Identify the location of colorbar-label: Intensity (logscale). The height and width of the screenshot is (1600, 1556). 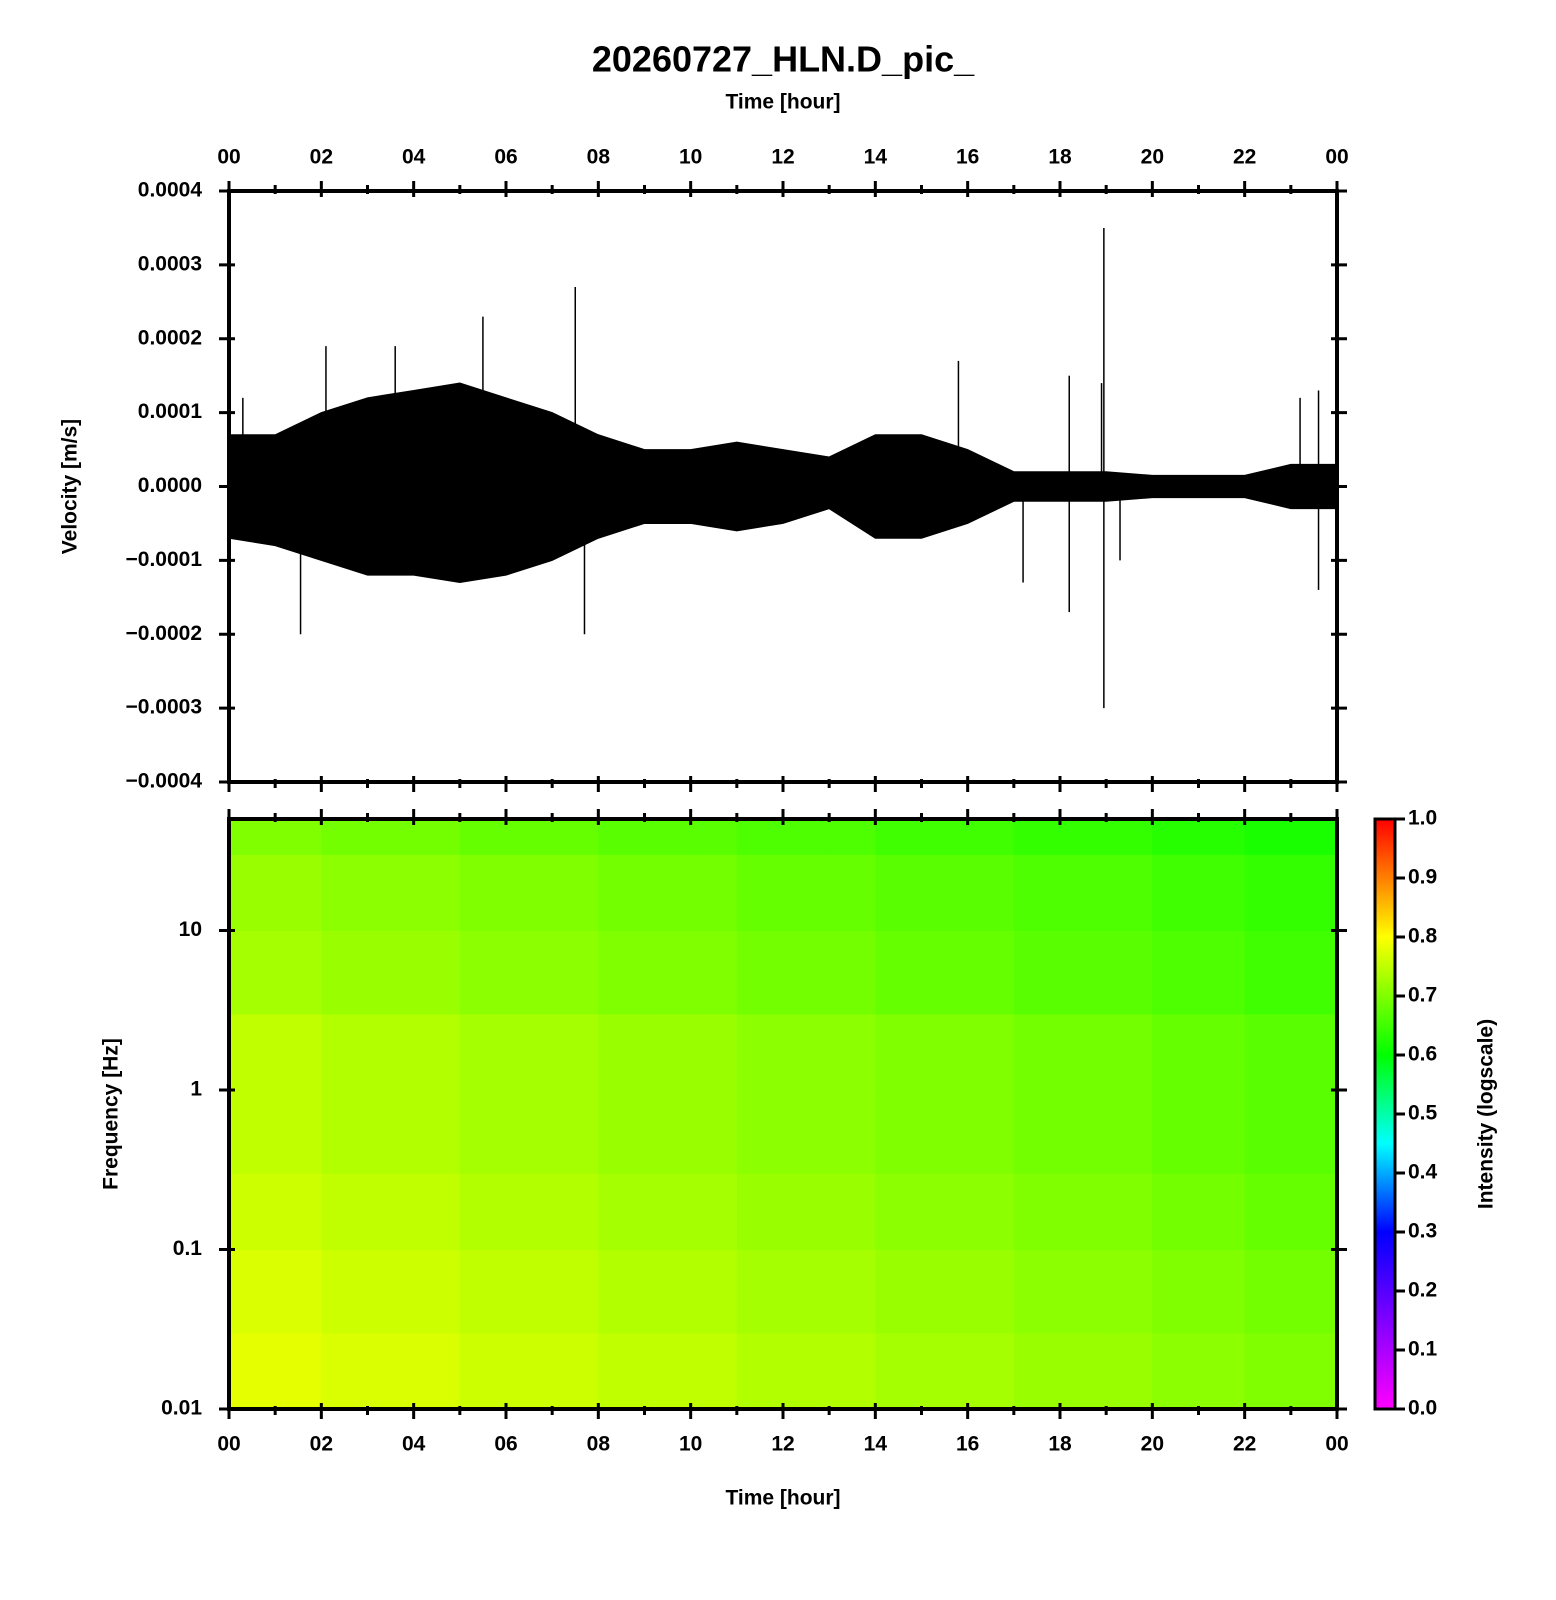
(1486, 1114).